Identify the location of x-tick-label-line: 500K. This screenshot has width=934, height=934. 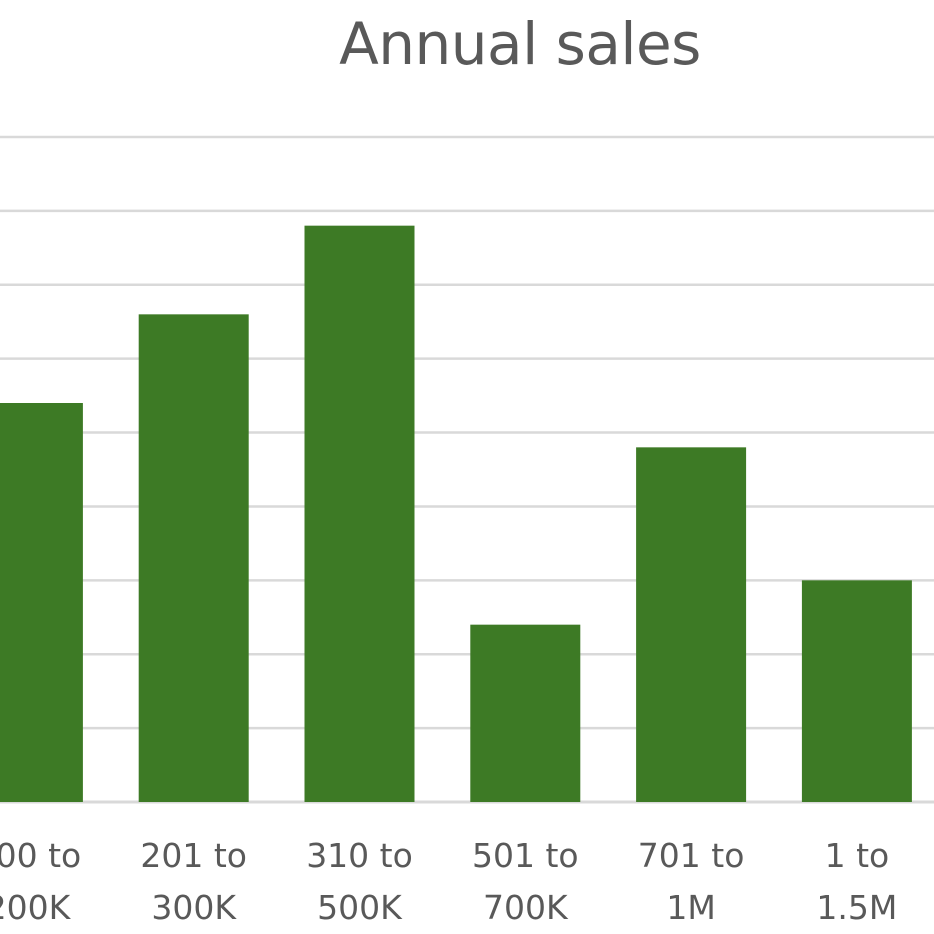
(360, 907).